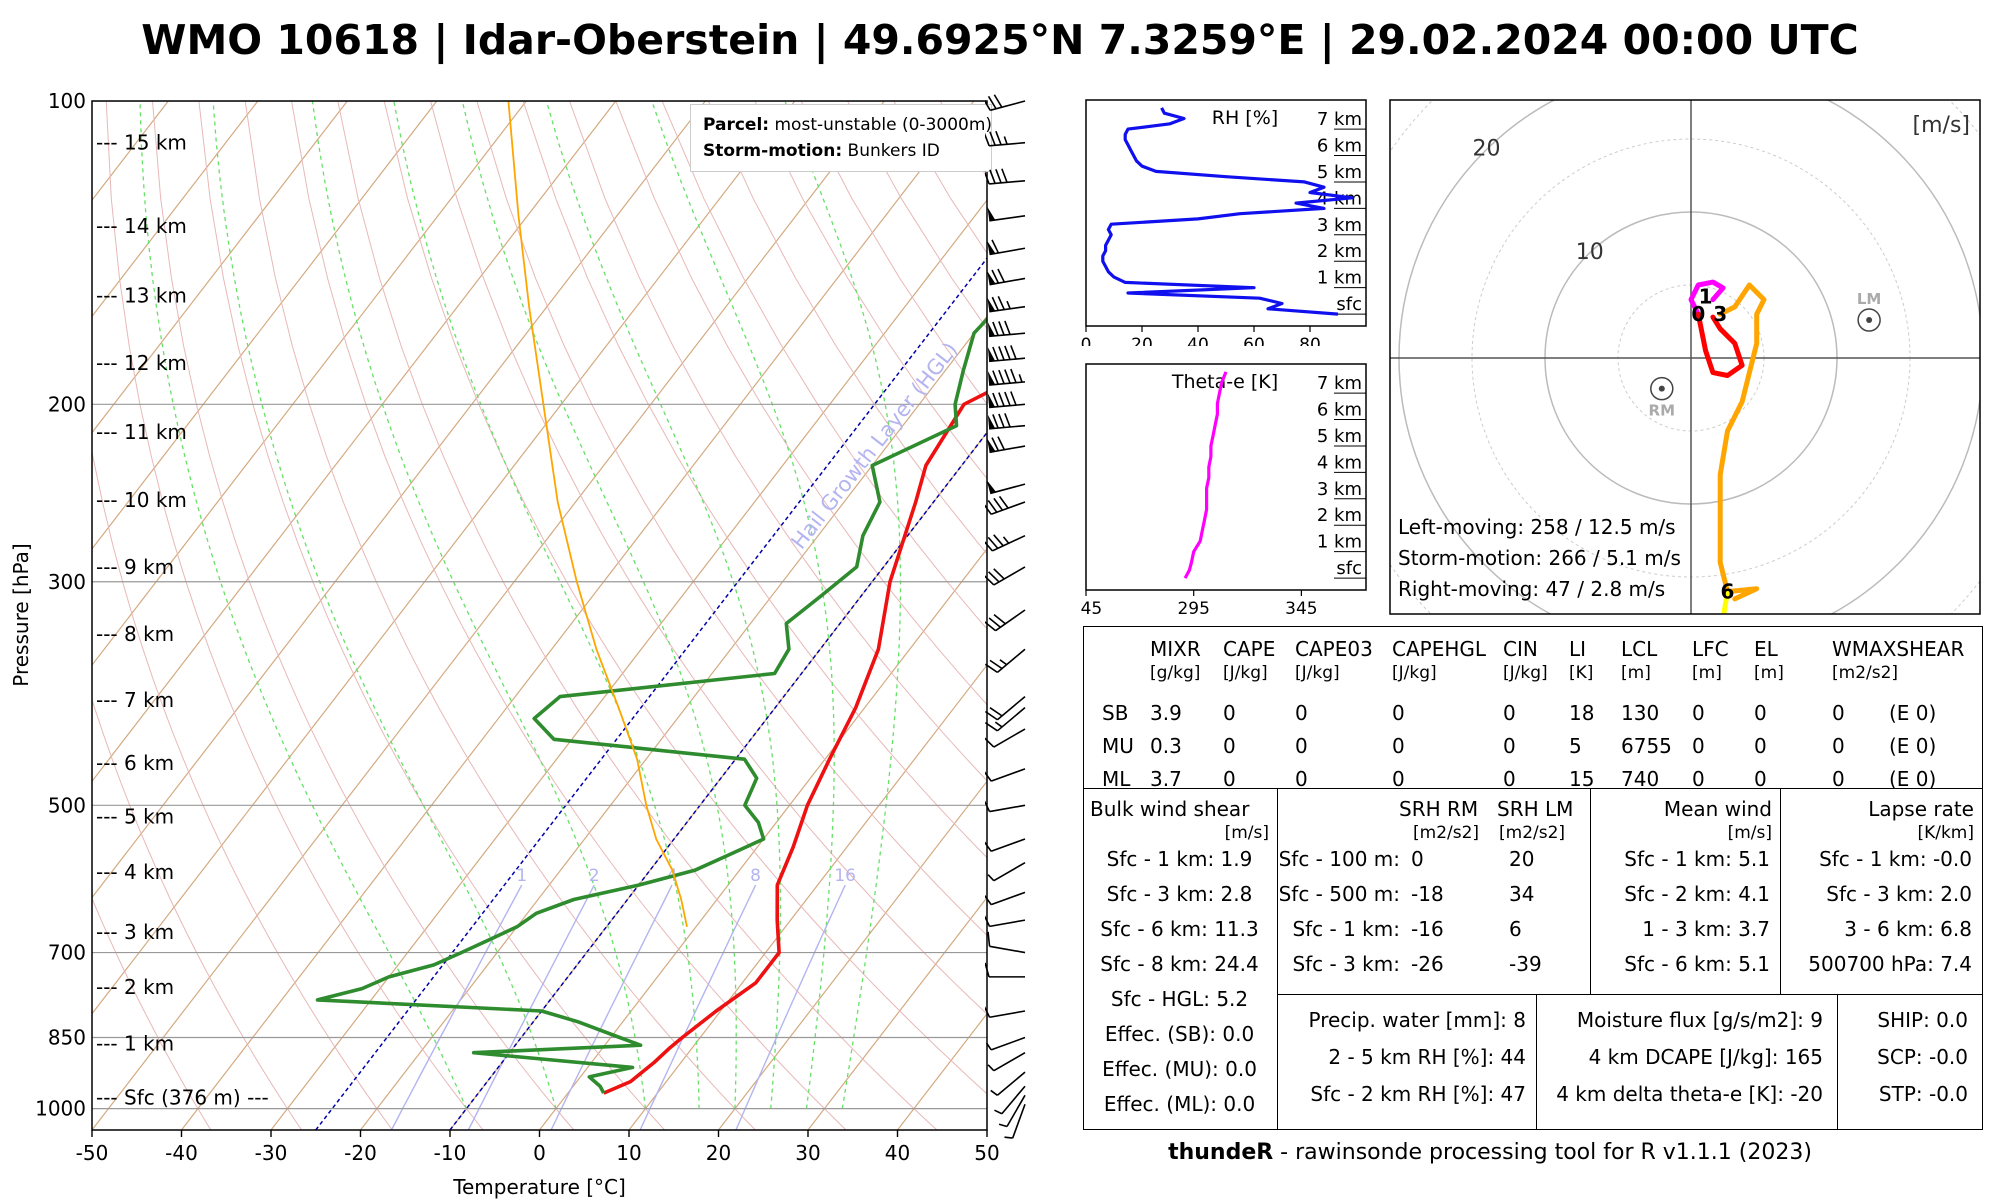 The image size is (2000, 1200). I want to click on mixing-ratio-line, so click(611, 1007).